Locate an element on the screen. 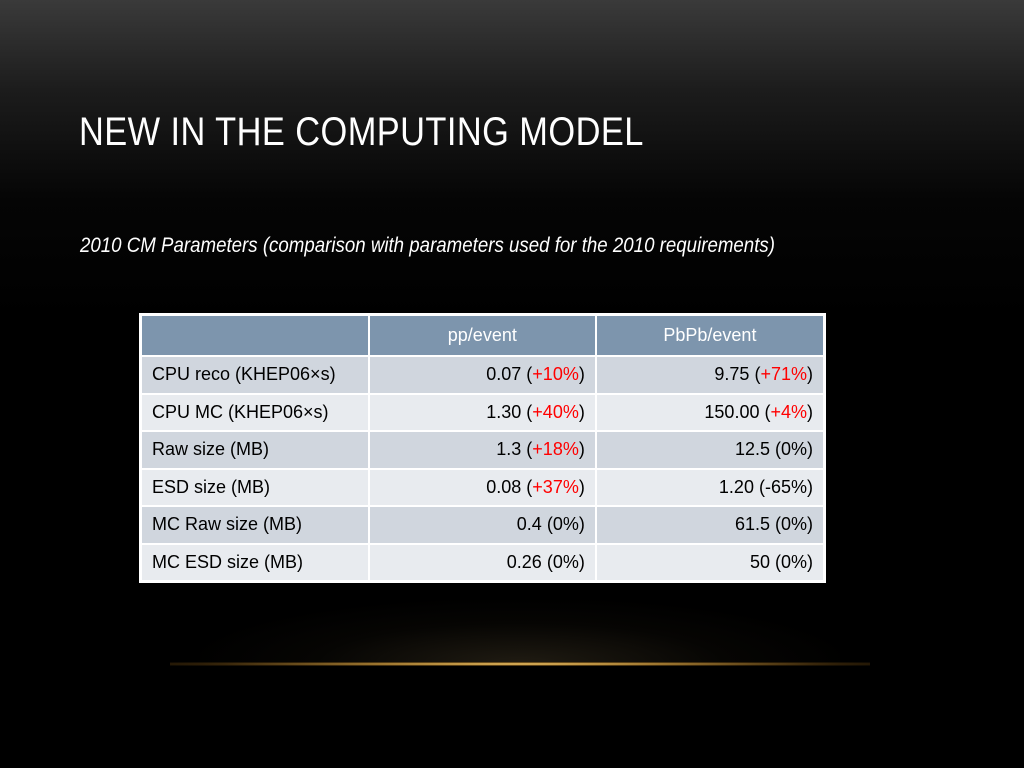 This screenshot has width=1024, height=768. table-row: MC Raw size (MB) 0.4 (0%) 61.5 (0%) is located at coordinates (483, 525).